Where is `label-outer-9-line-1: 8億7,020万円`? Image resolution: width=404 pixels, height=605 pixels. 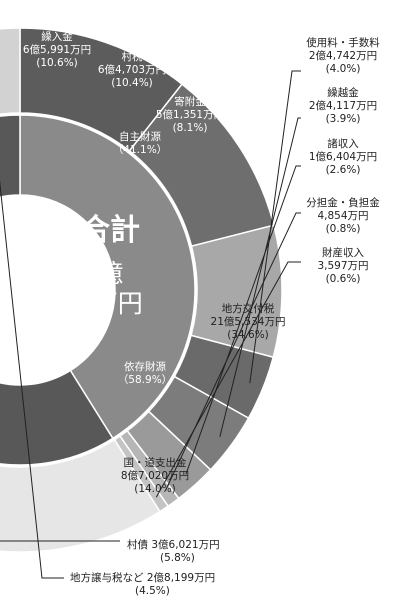 label-outer-9-line-1: 8億7,020万円 is located at coordinates (155, 475).